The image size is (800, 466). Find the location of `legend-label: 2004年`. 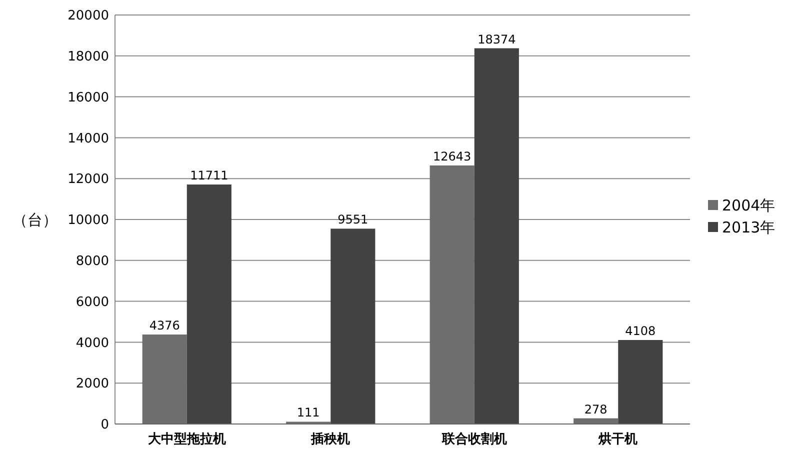

legend-label: 2004年 is located at coordinates (749, 205).